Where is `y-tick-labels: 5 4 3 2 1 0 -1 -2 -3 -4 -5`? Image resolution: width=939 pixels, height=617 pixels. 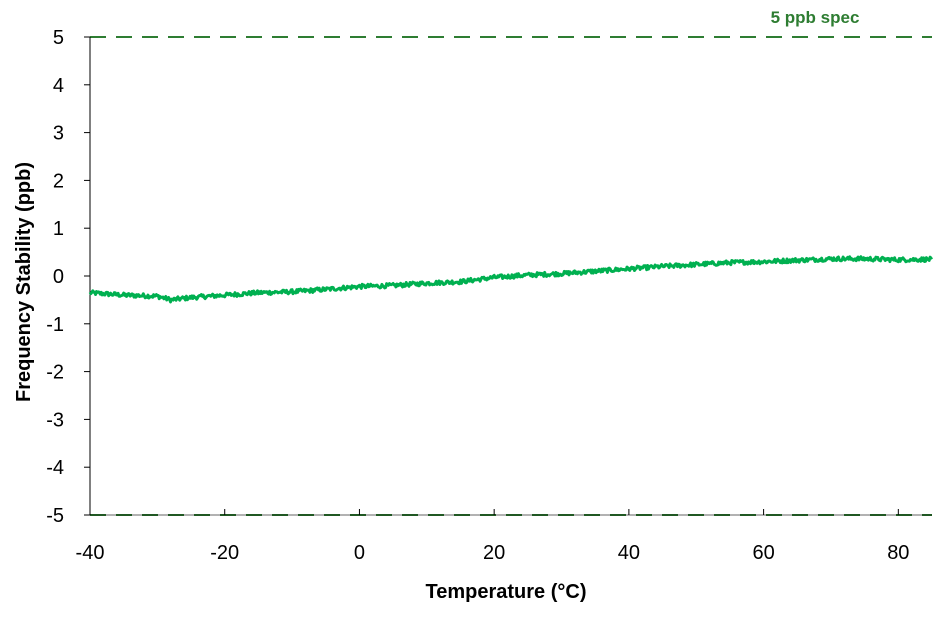
y-tick-labels: 5 4 3 2 1 0 -1 -2 -3 -4 -5 is located at coordinates (55, 277).